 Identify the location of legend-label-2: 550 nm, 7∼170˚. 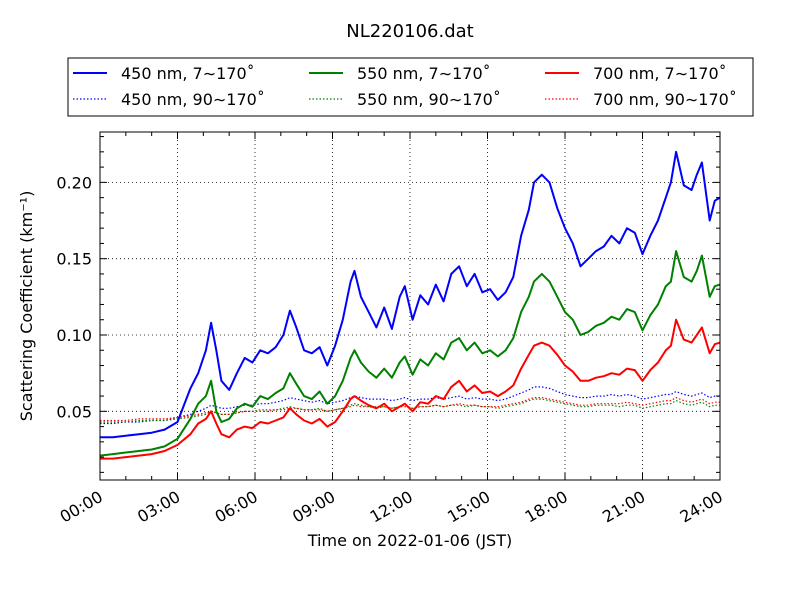
(424, 73).